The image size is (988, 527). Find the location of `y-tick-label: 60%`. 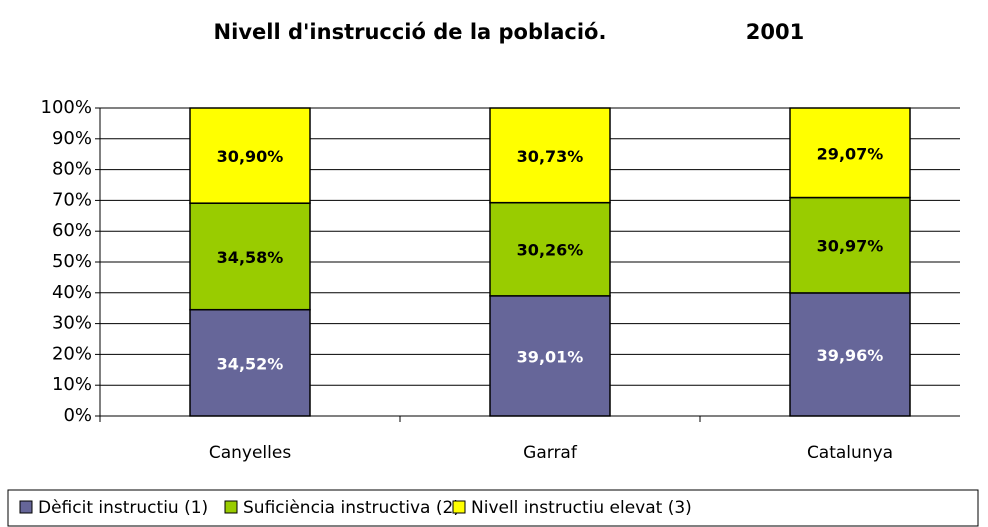

y-tick-label: 60% is located at coordinates (72, 230).